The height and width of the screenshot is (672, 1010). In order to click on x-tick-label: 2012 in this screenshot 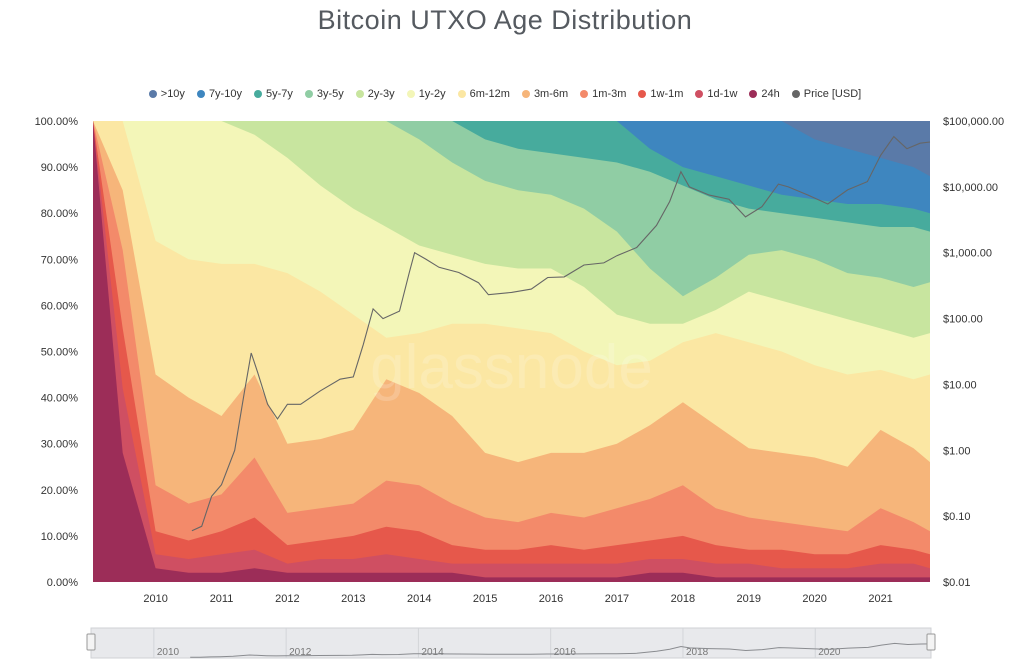, I will do `click(287, 599)`.